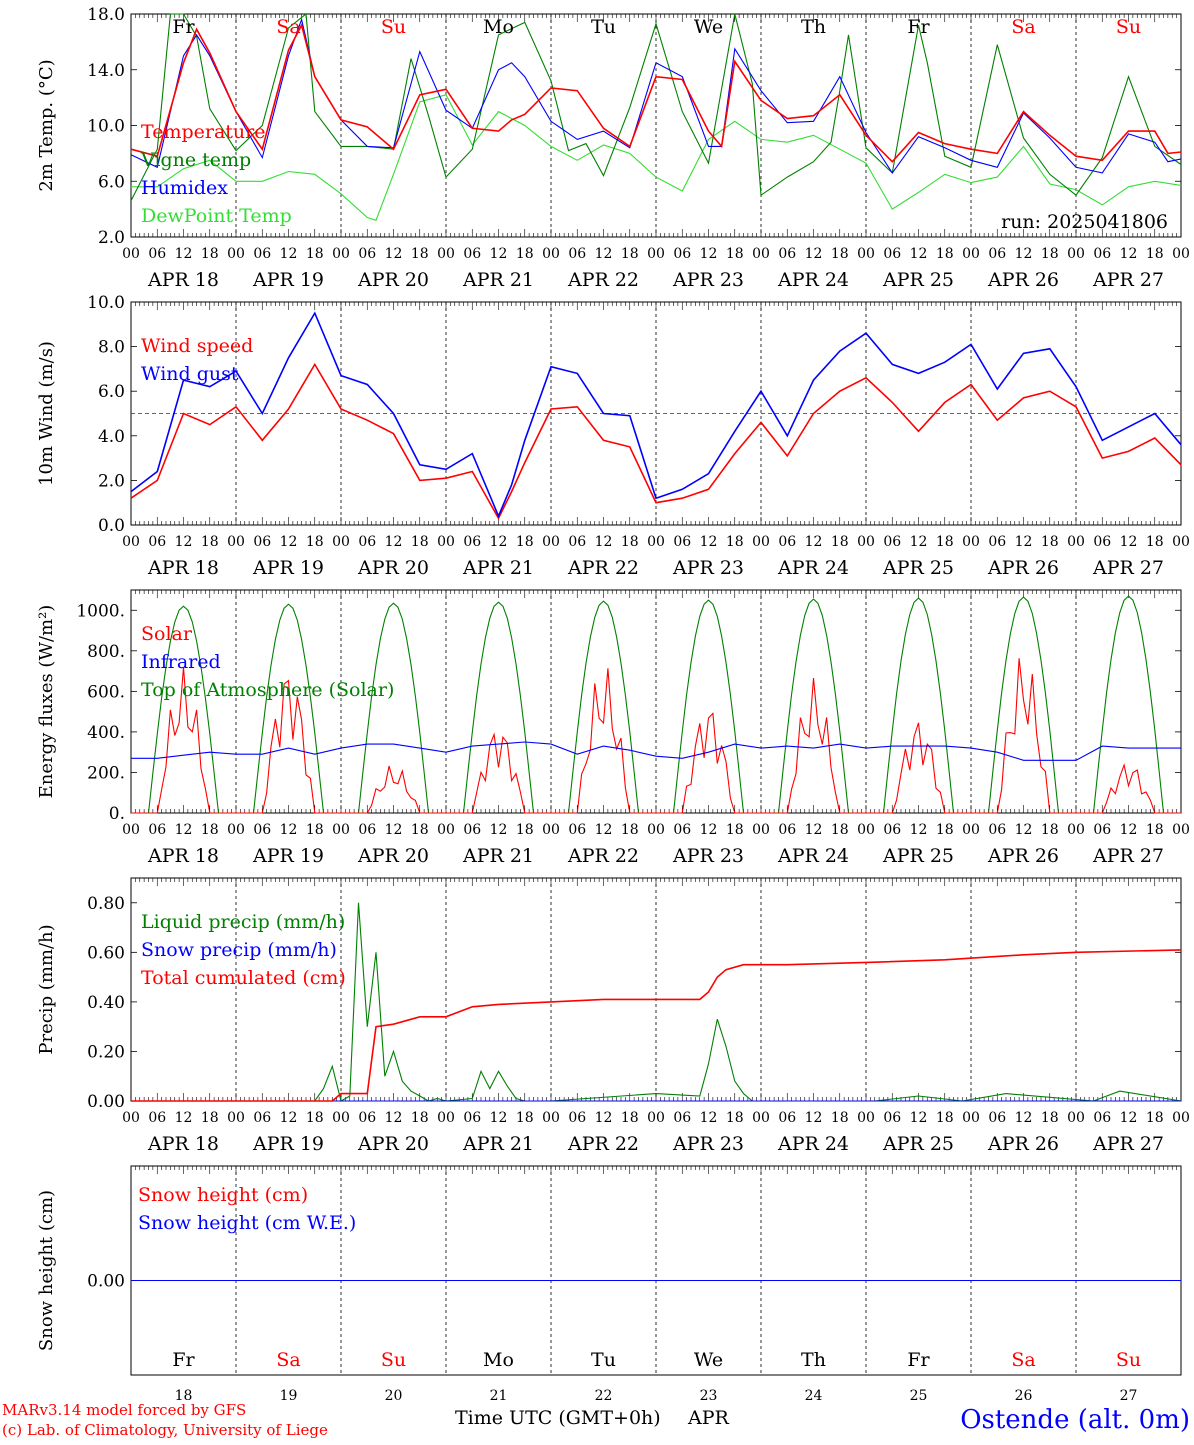 This screenshot has width=1194, height=1445. What do you see at coordinates (46, 989) in the screenshot?
I see `y-axis-label: Precip (mm/h)` at bounding box center [46, 989].